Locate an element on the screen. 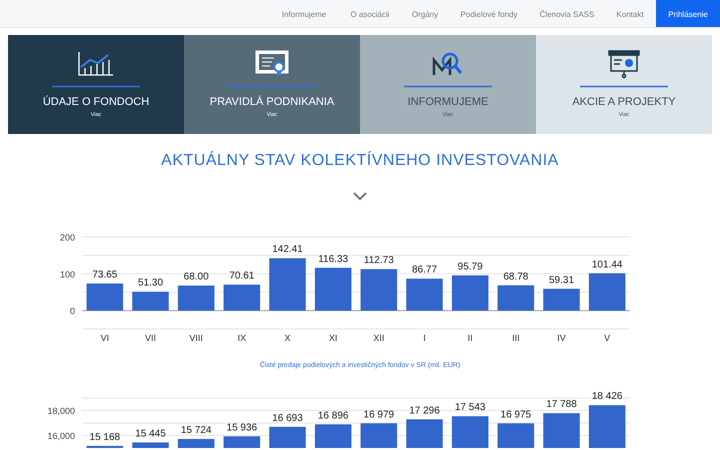  data-label: 68.00 is located at coordinates (197, 277).